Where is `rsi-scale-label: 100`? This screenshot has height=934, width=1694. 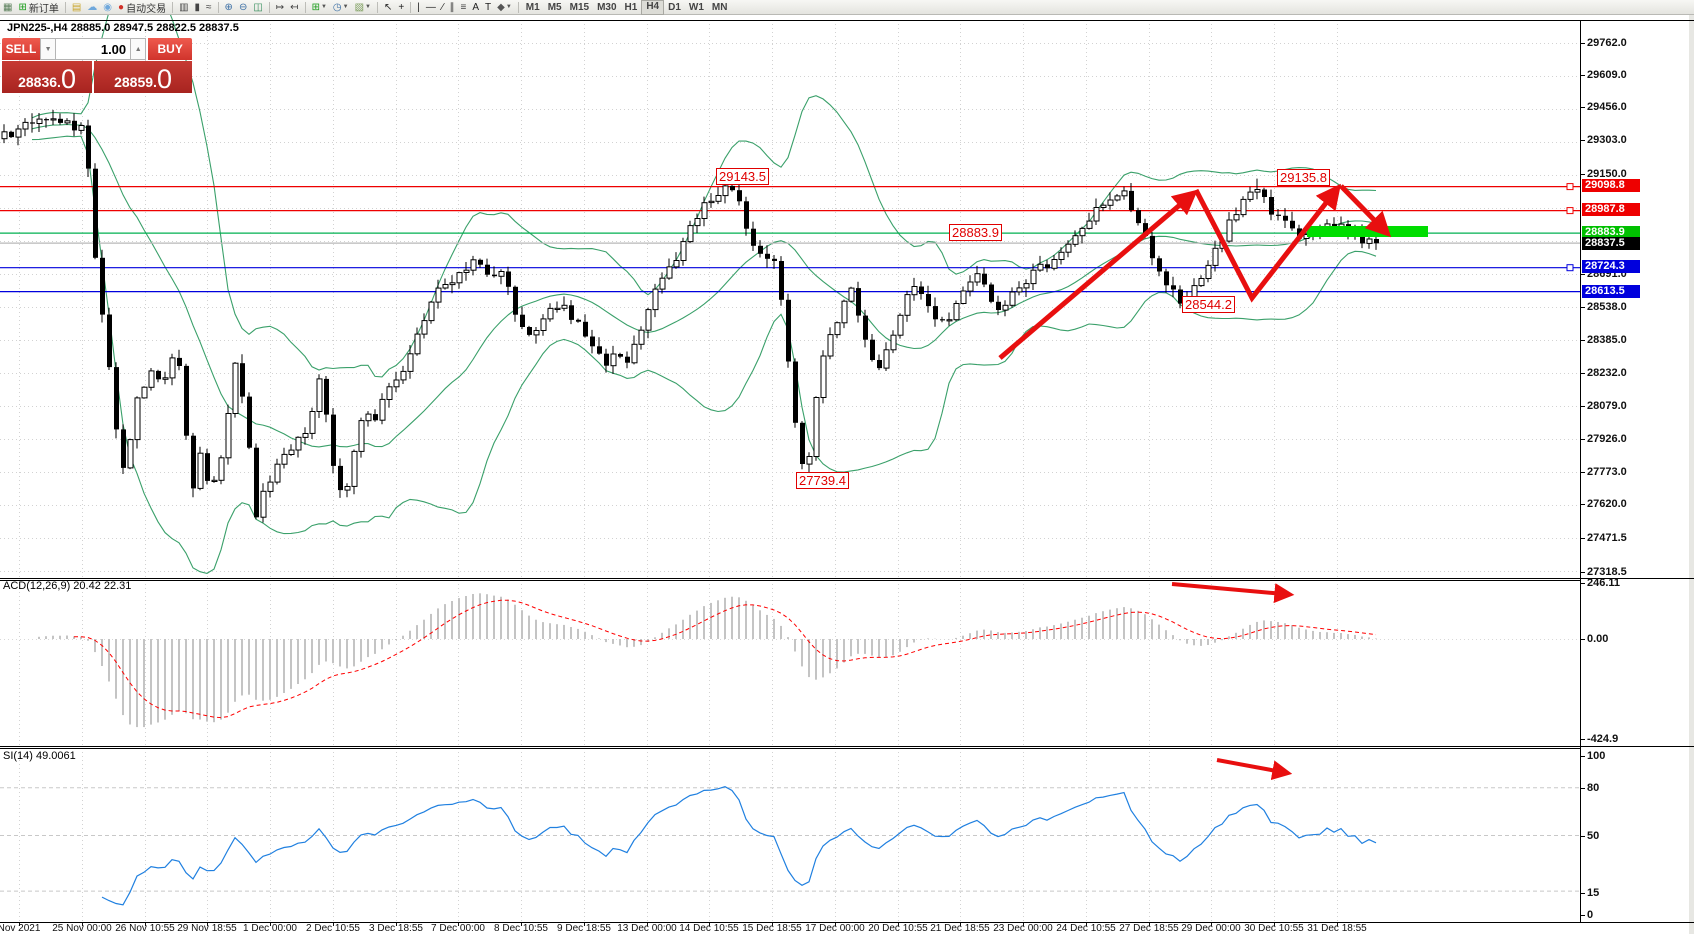 rsi-scale-label: 100 is located at coordinates (1596, 756).